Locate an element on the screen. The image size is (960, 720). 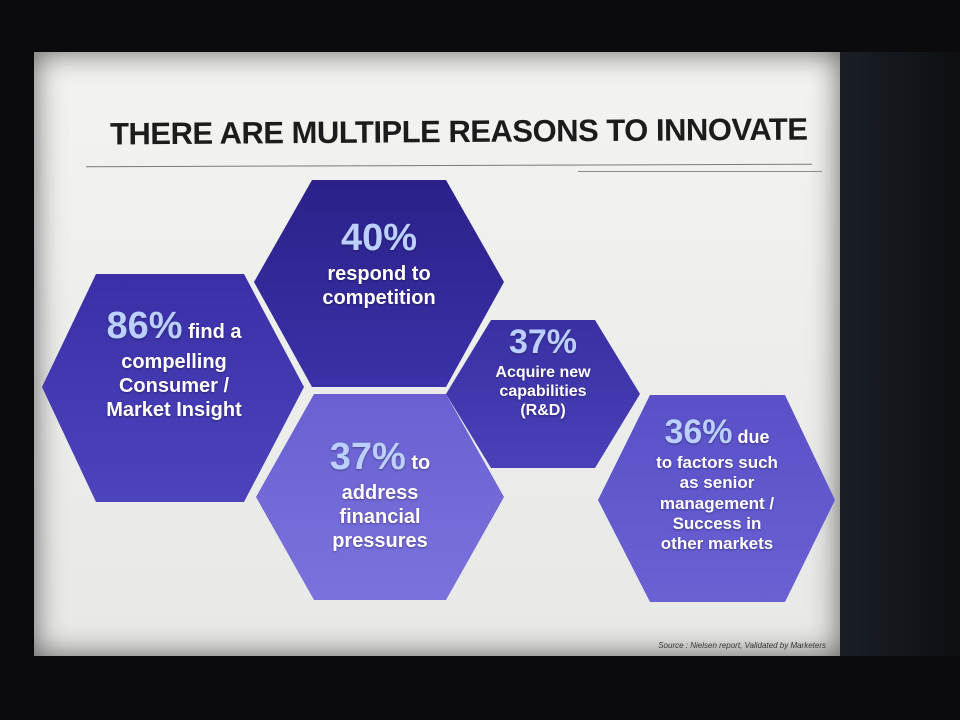
reason-40-line: respond to is located at coordinates (379, 273).